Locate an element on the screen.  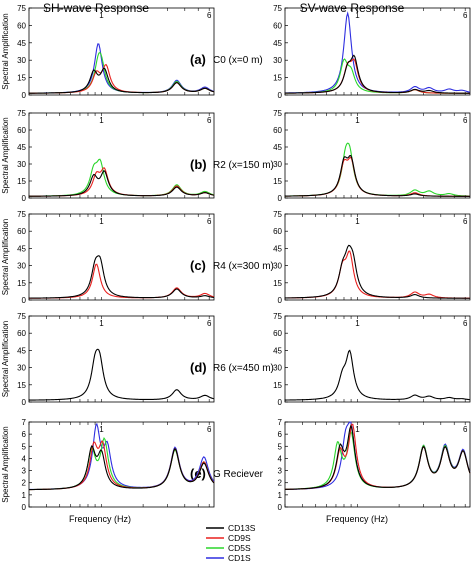
chart-a-sh: 0 15 30 45 60 75 1 6 Spectral Amplification is located at coordinates (108, 52).